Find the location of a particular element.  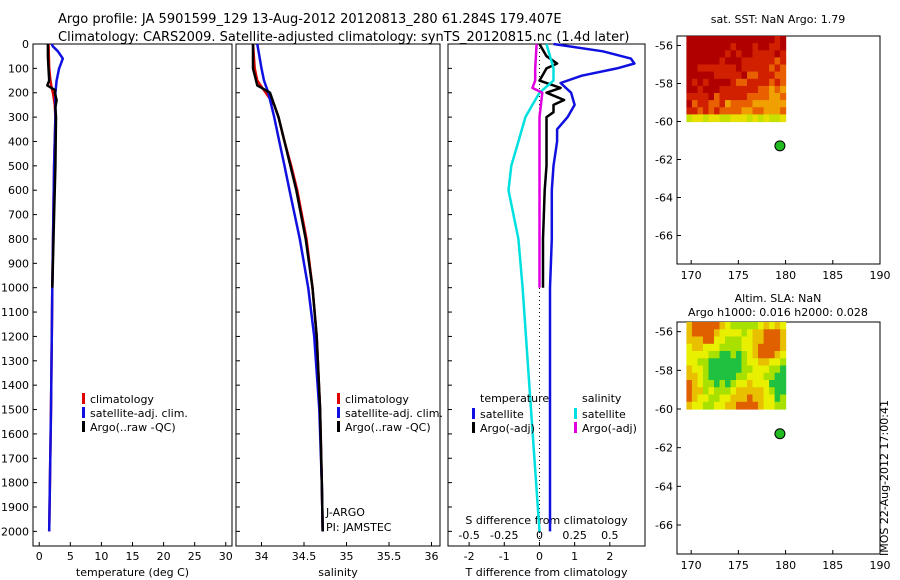

x2-tick-label: -0.25 is located at coordinates (504, 535).